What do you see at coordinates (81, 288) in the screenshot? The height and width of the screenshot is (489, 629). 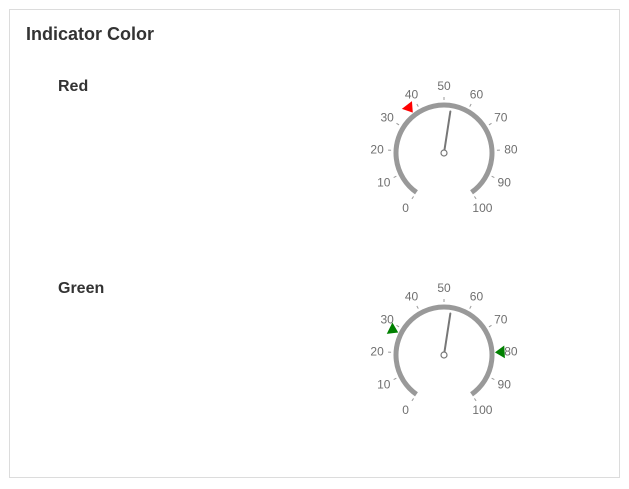 I see `gauge-label-green: Green` at bounding box center [81, 288].